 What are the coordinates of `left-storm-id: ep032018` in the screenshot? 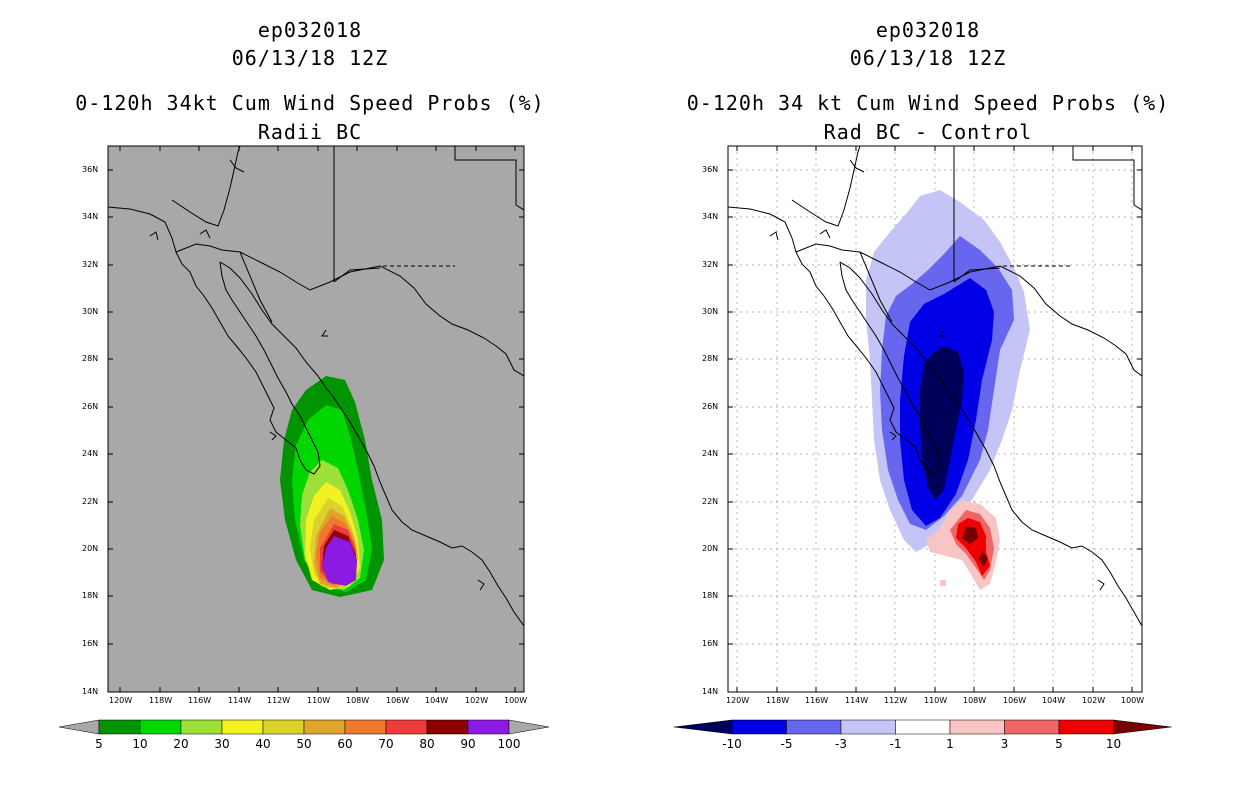 It's located at (310, 30).